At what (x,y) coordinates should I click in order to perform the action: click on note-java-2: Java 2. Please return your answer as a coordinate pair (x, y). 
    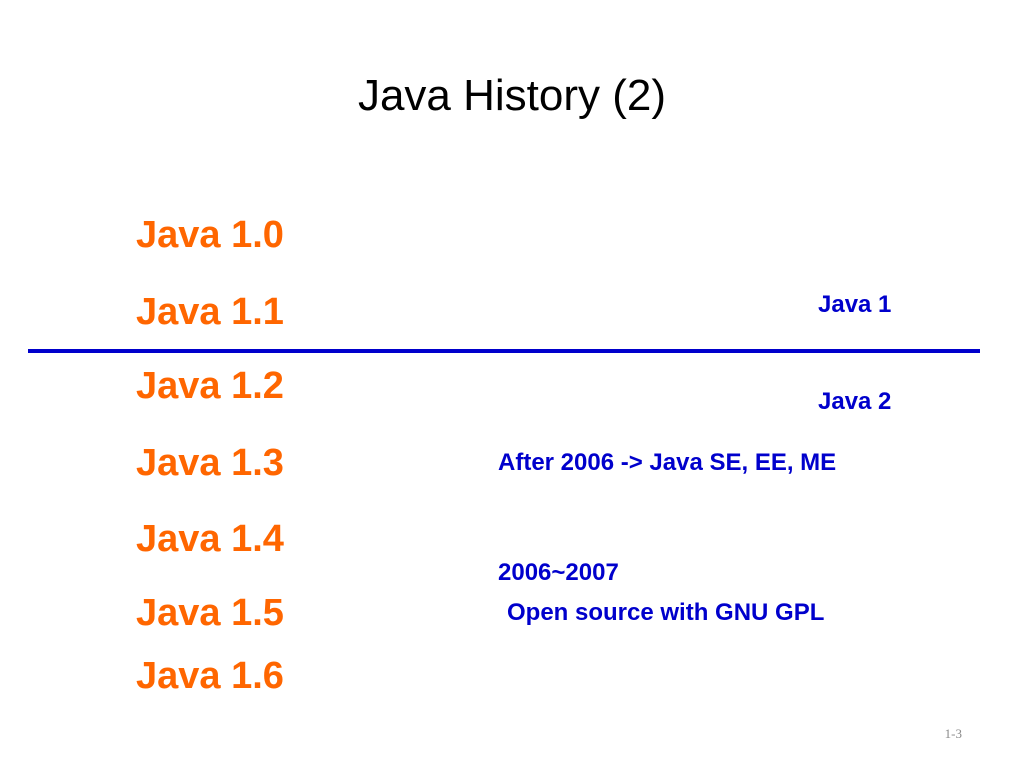
    Looking at the image, I should click on (855, 401).